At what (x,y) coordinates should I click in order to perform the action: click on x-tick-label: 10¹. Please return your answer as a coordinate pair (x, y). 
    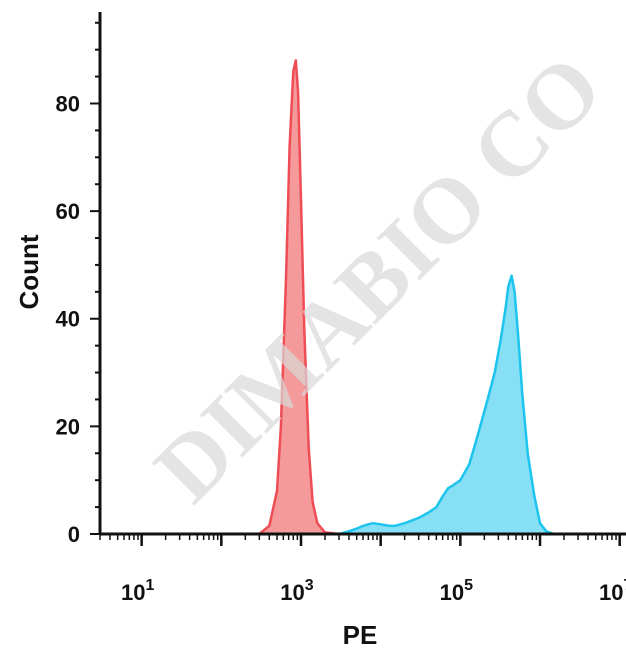
    Looking at the image, I should click on (137, 591).